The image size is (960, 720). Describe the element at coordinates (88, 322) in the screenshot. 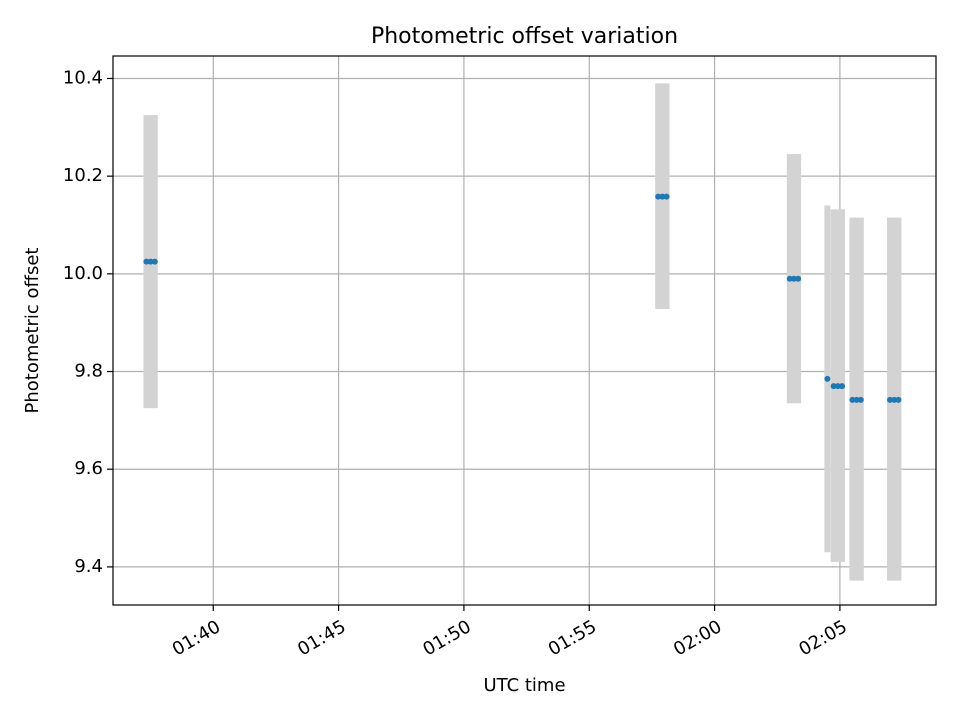

I see `y-axis-ticks: 9.4 9.6 9.8 10.0 10.2 10.4` at that location.